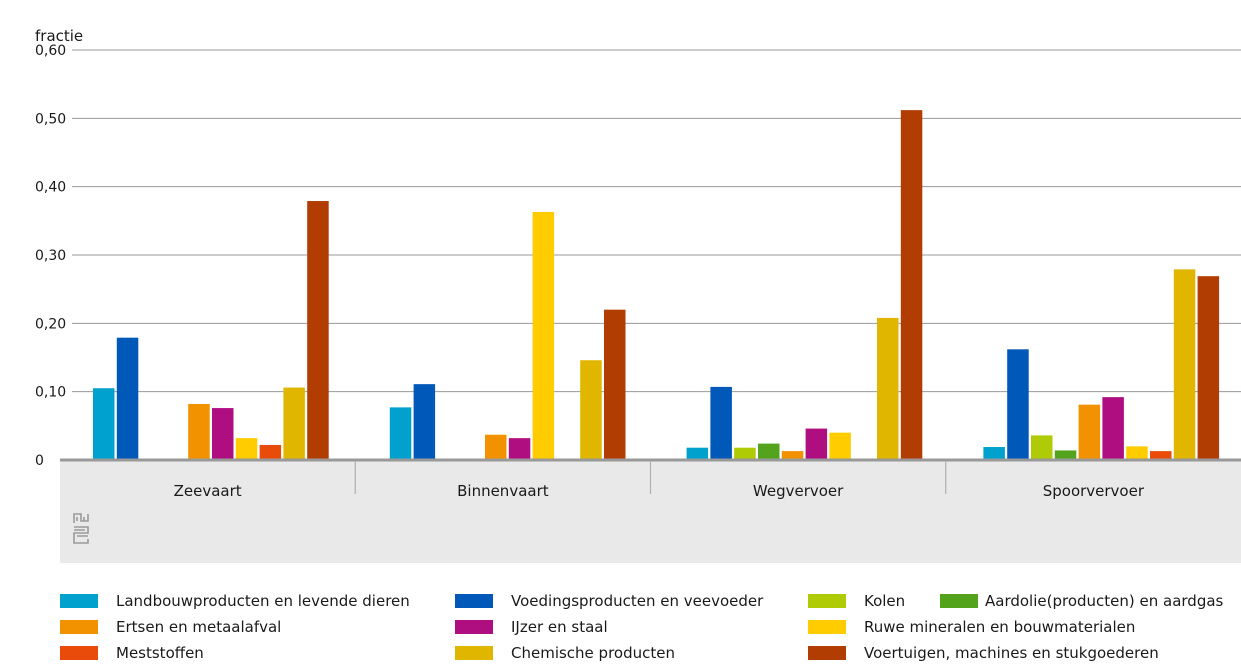 This screenshot has height=672, width=1241. I want to click on y-tick-label: 0,50, so click(50, 119).